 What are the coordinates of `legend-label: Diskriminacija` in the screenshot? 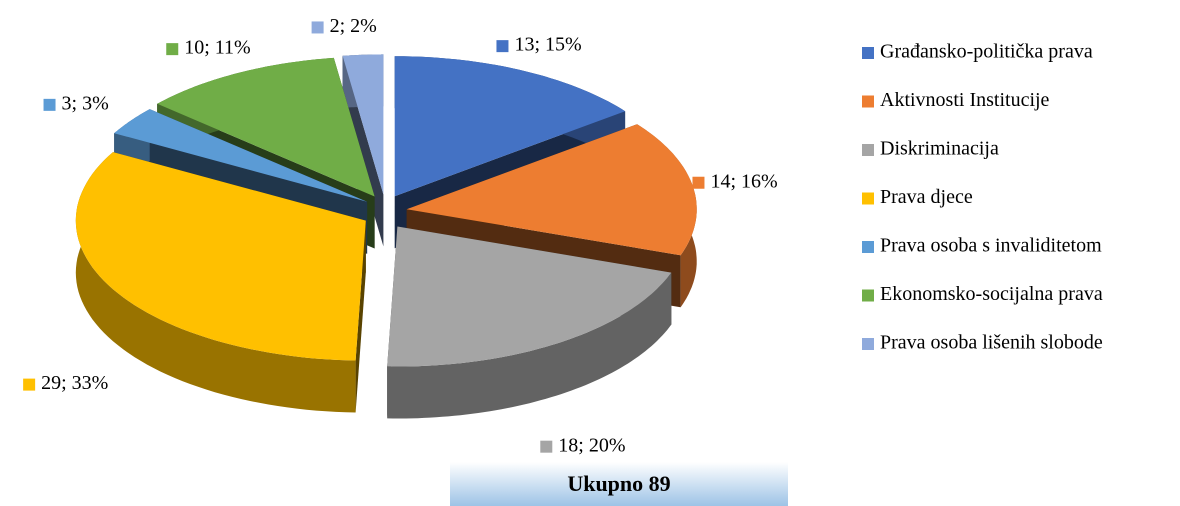 It's located at (939, 149).